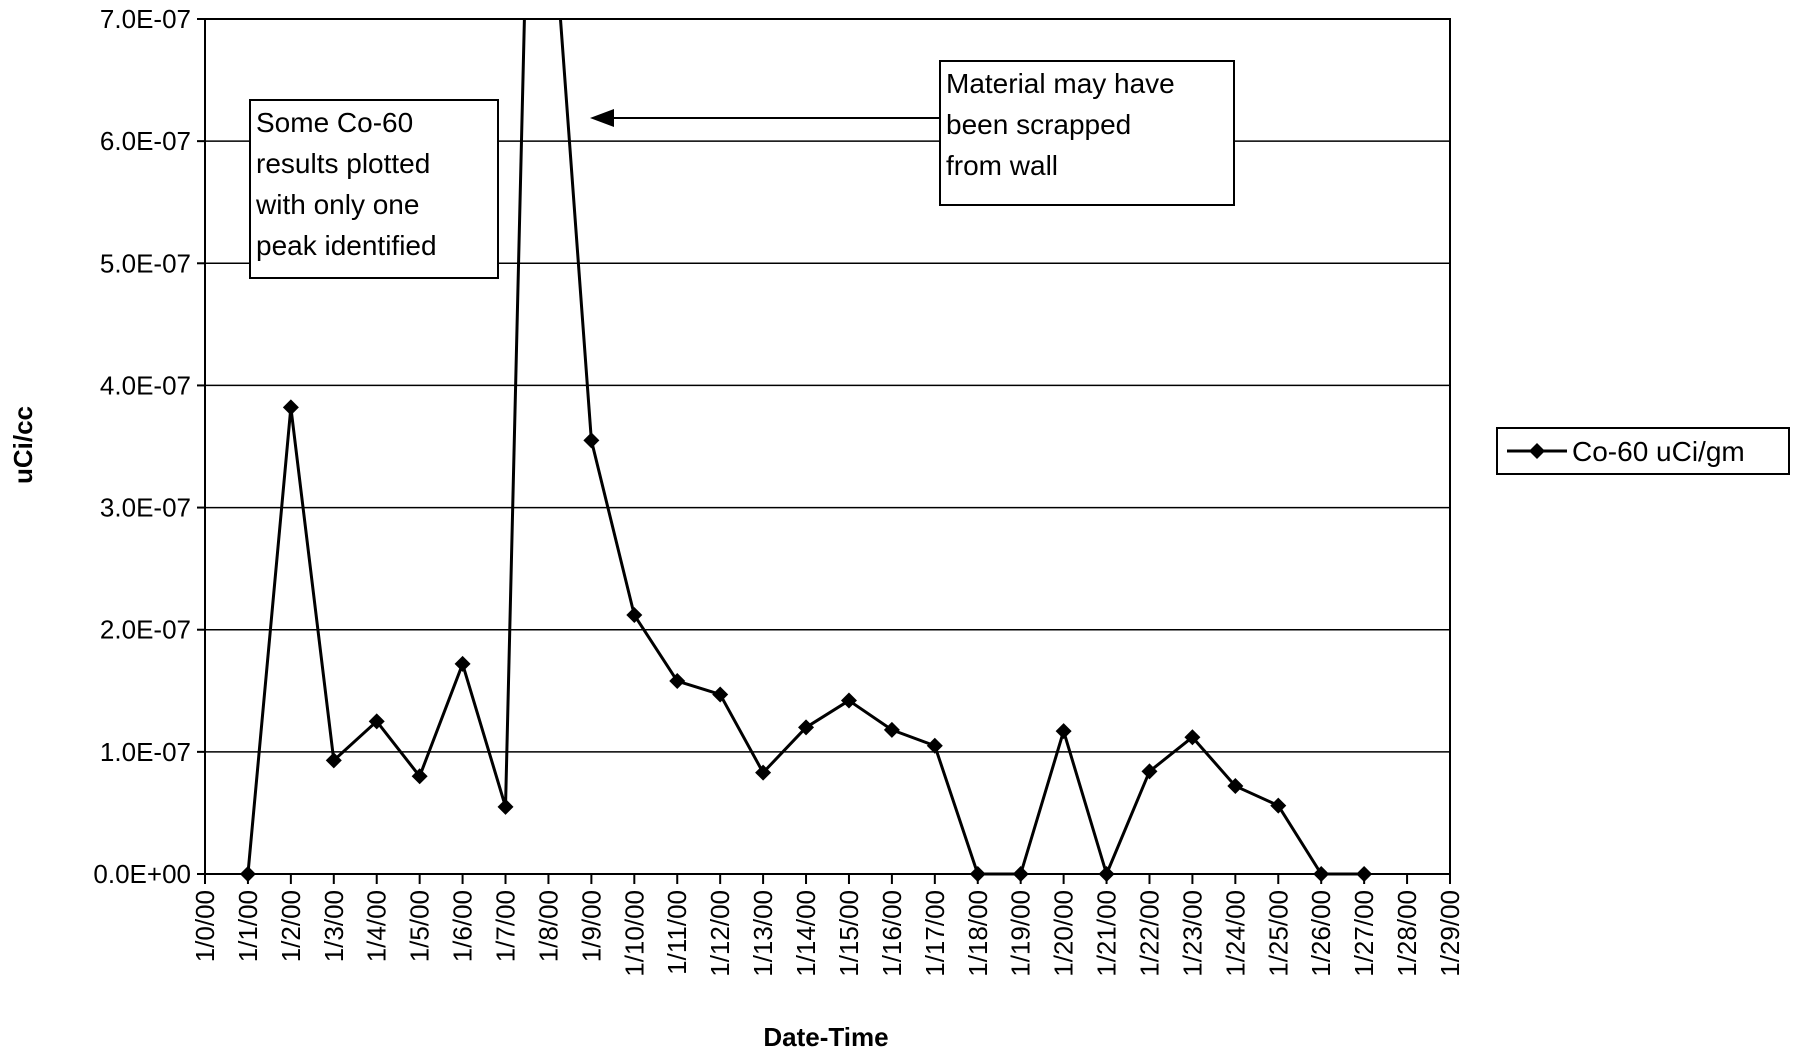 The image size is (1794, 1053). What do you see at coordinates (763, 933) in the screenshot?
I see `x-tick-label: 1/13/00` at bounding box center [763, 933].